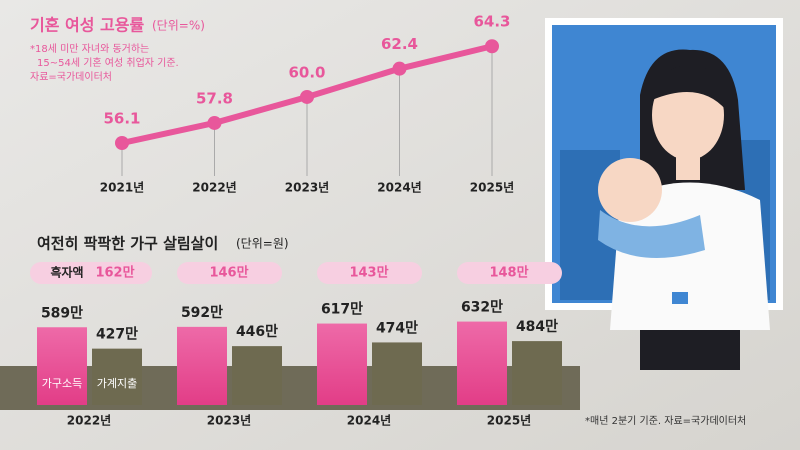 This screenshot has width=800, height=450. Describe the element at coordinates (397, 328) in the screenshot. I see `value-label: 474만` at that location.